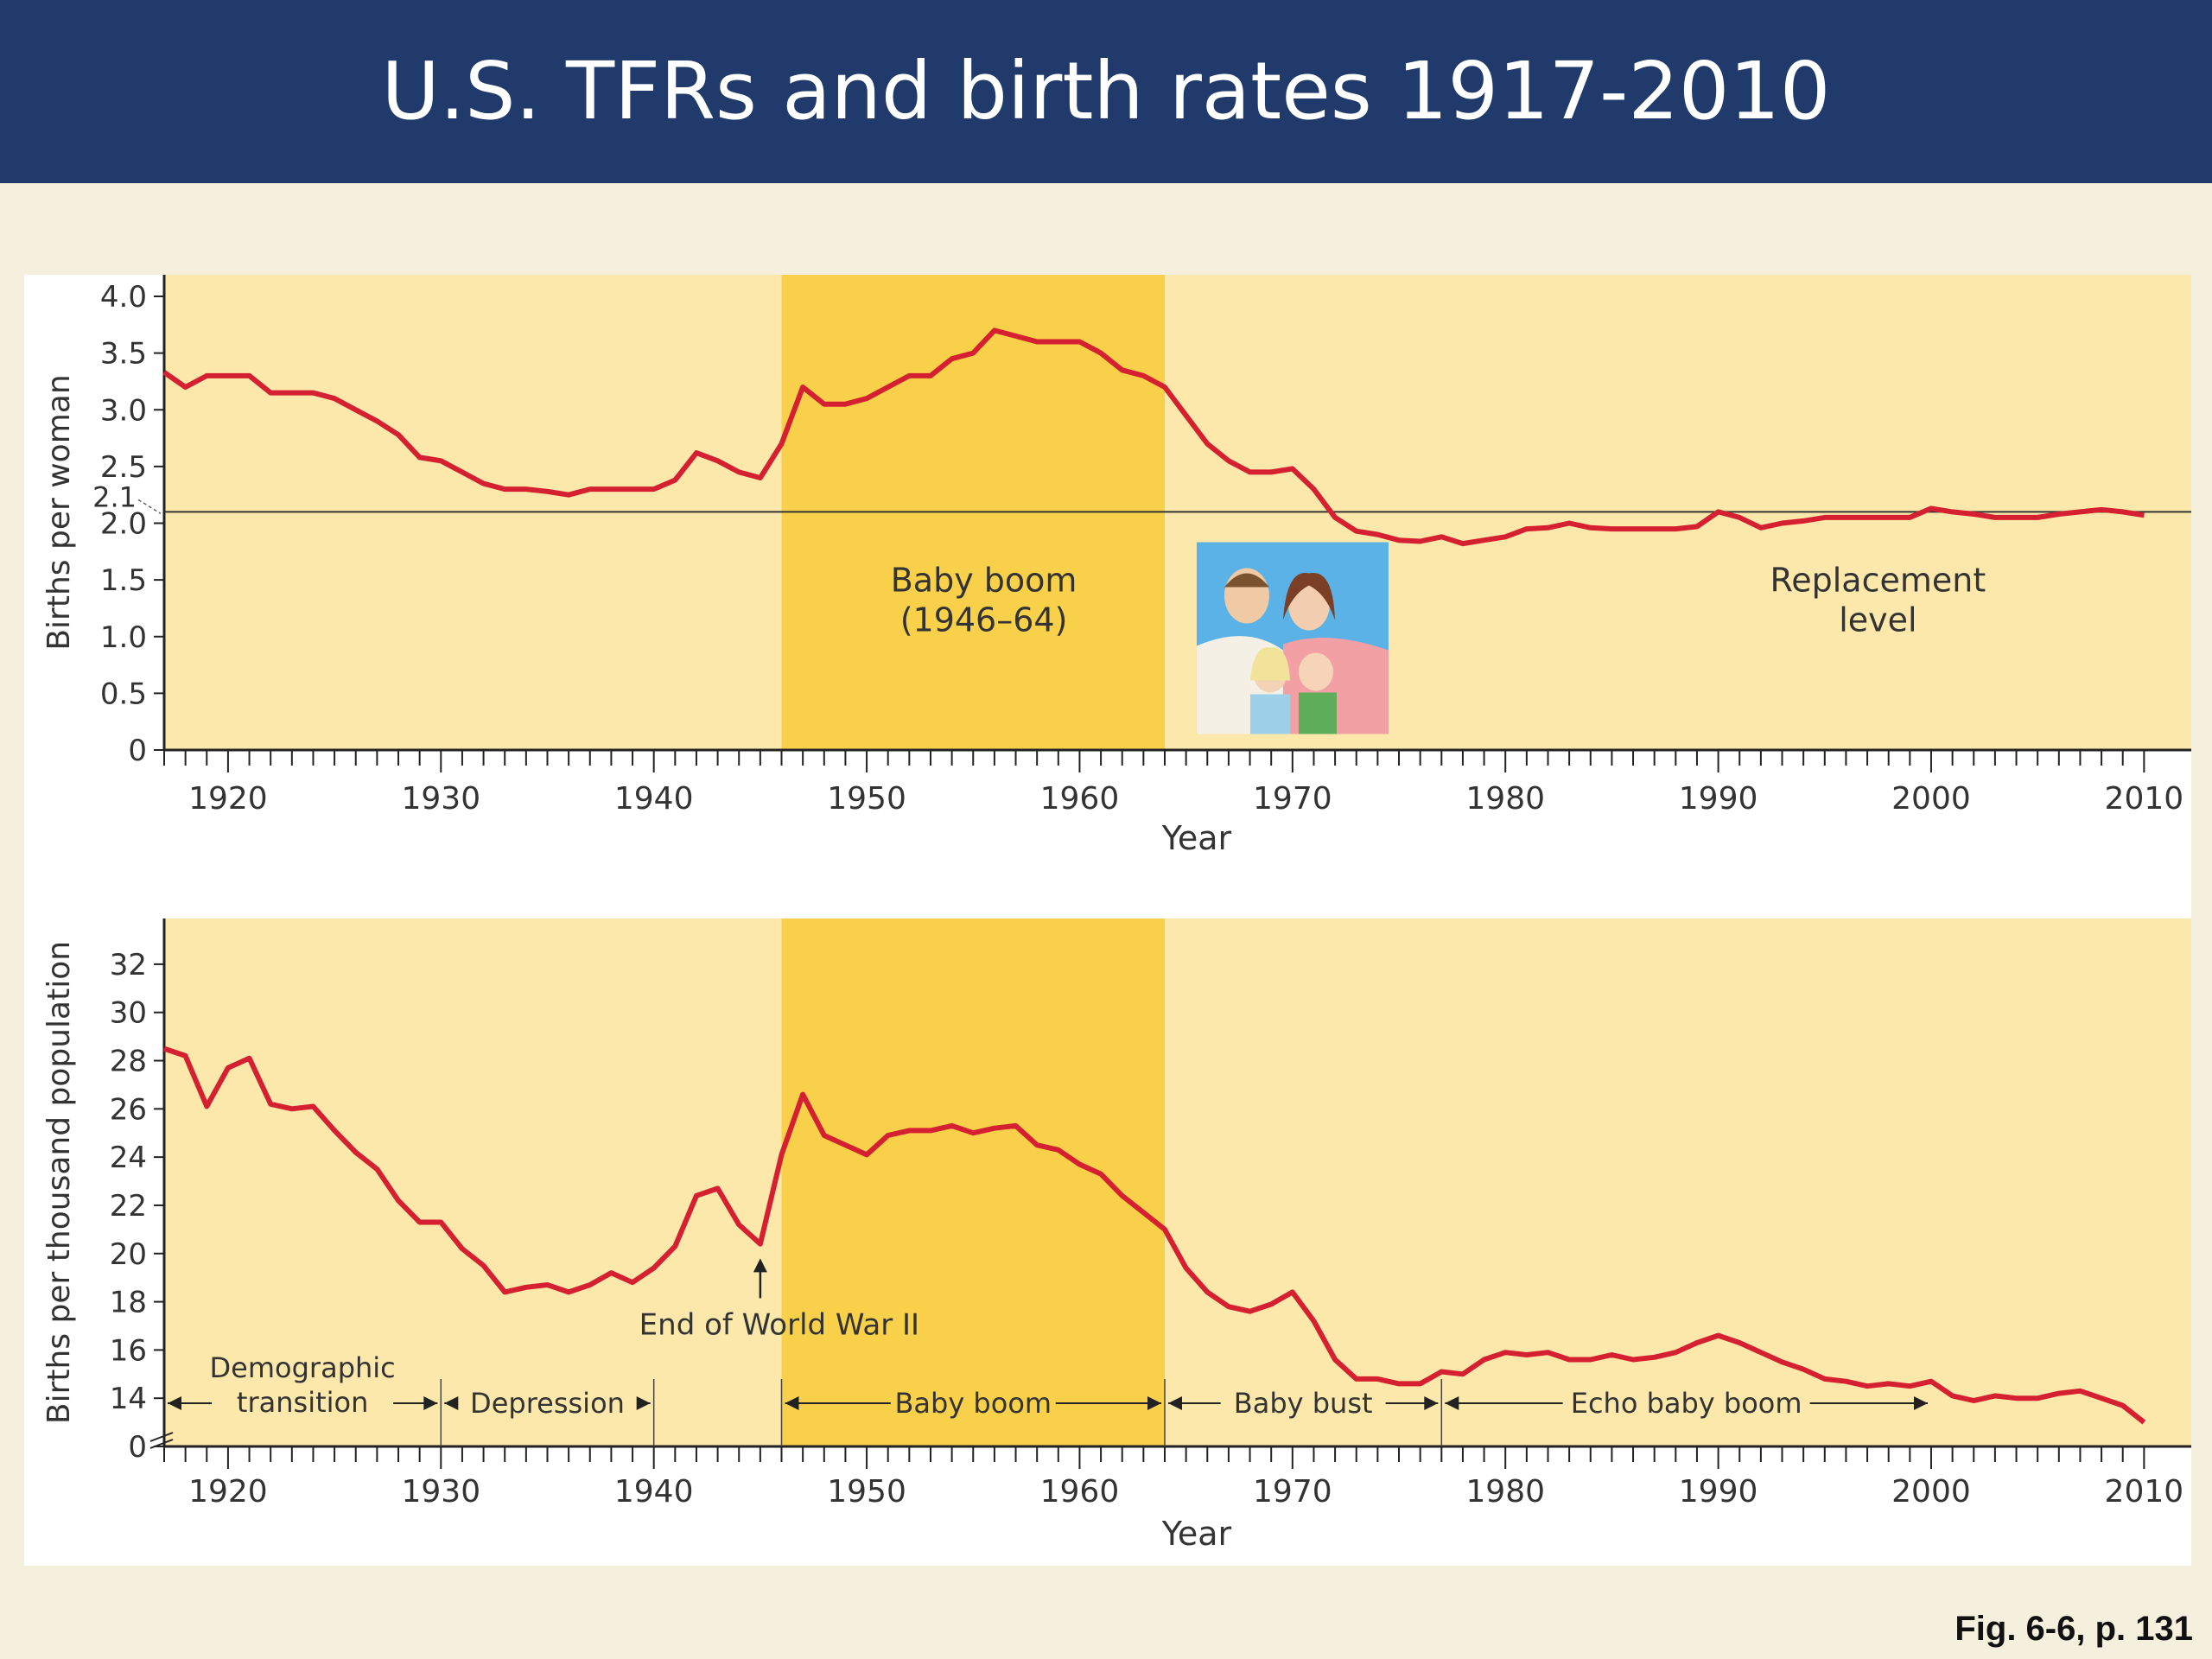 The image size is (2212, 1659). I want to click on father-hair, so click(1246, 580).